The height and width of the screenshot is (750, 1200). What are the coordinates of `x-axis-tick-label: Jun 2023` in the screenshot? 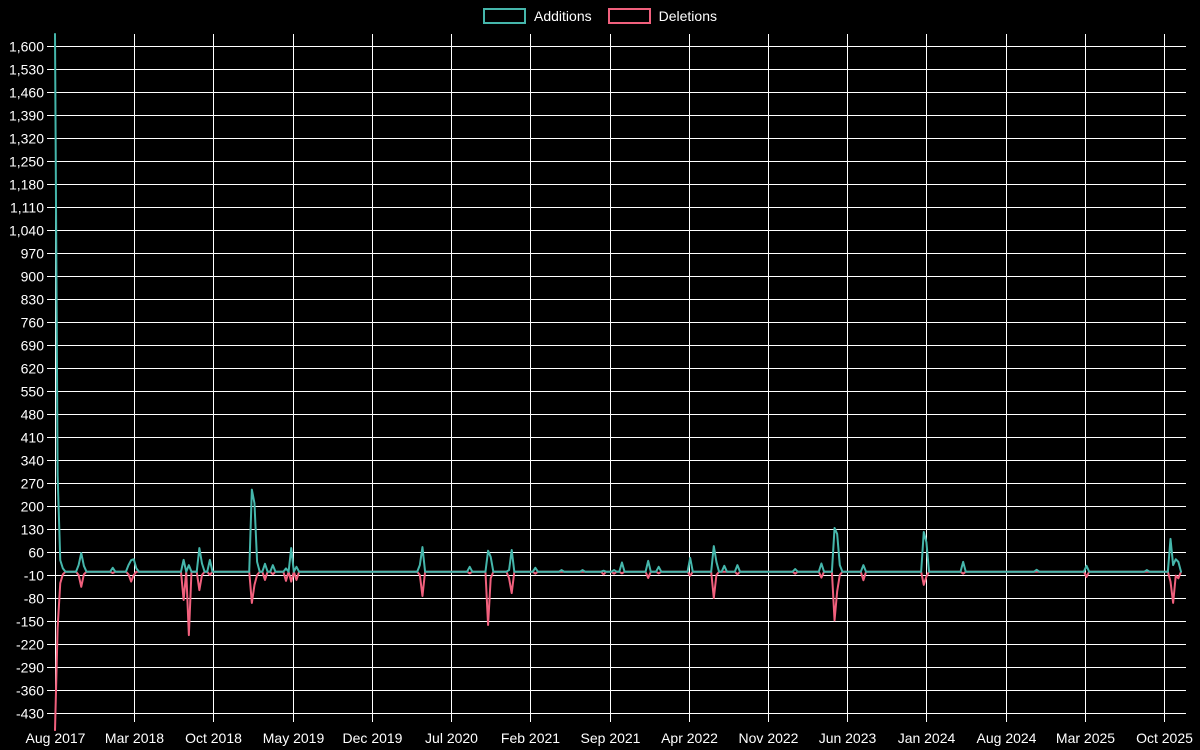 It's located at (848, 738).